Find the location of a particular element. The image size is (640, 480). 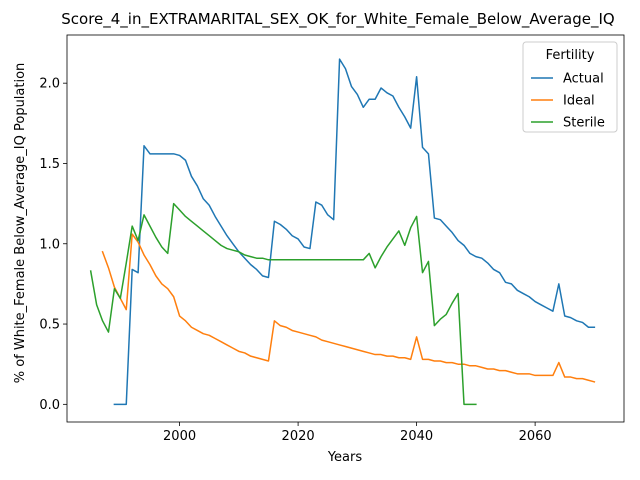

x-tick-label: 2000 is located at coordinates (179, 436).